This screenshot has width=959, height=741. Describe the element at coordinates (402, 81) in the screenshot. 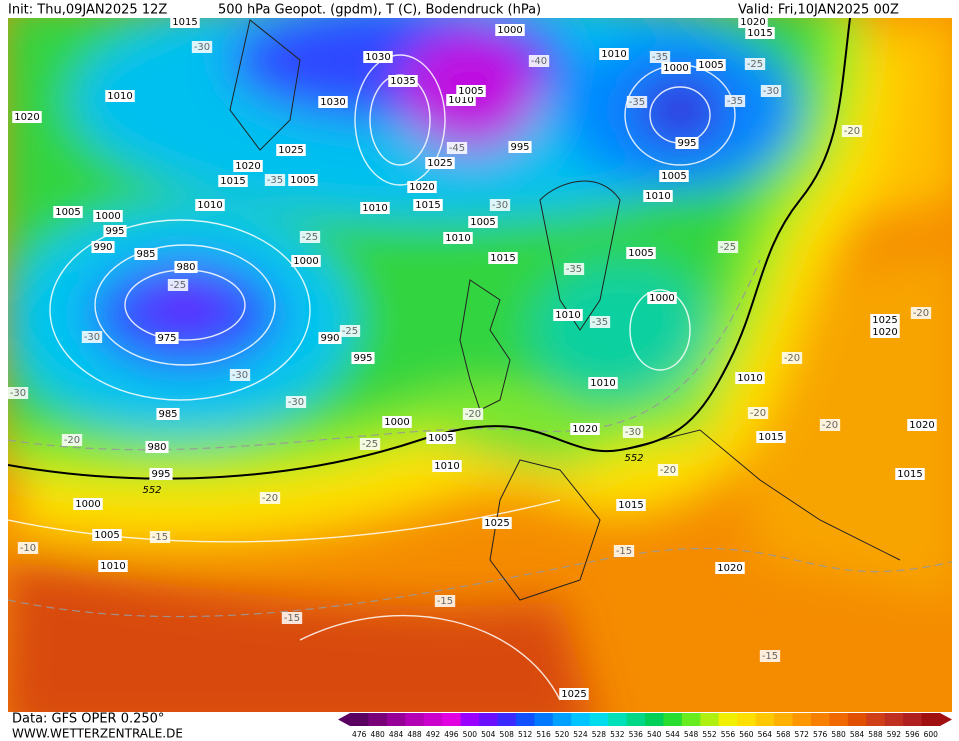

I see `isobar-label: 1035` at that location.